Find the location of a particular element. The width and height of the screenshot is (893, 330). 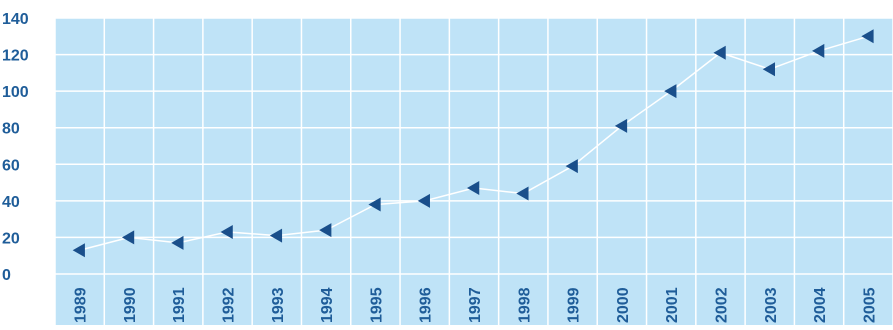

x-tick-label: 2002 is located at coordinates (721, 305).